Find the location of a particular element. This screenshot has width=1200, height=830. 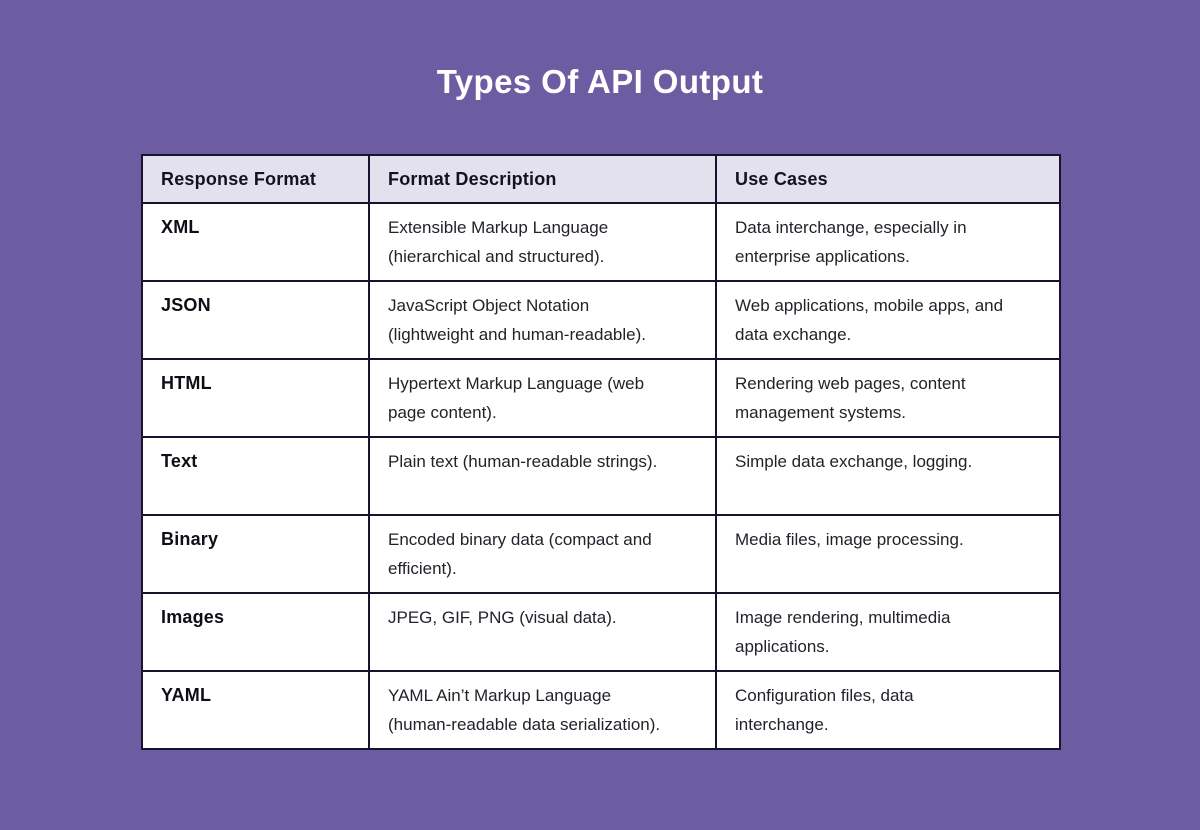

page-title: Types Of API Output is located at coordinates (600, 81).